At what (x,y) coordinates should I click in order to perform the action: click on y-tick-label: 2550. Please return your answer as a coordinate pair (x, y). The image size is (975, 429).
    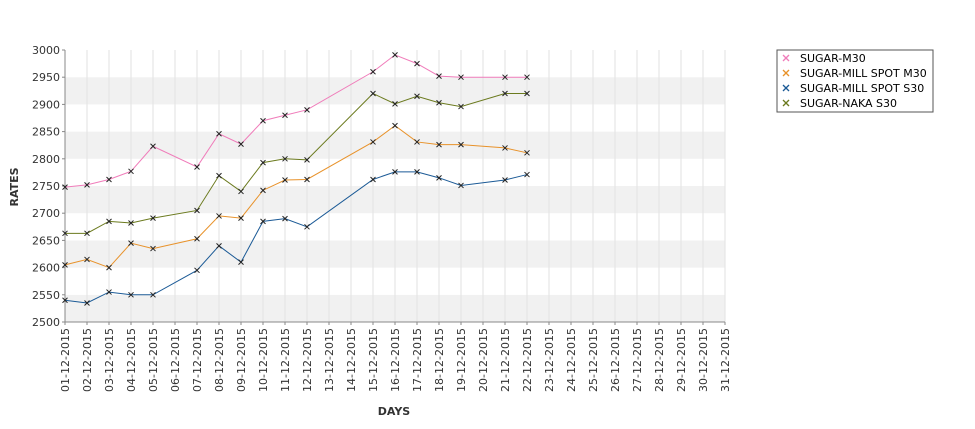
    Looking at the image, I should click on (46, 295).